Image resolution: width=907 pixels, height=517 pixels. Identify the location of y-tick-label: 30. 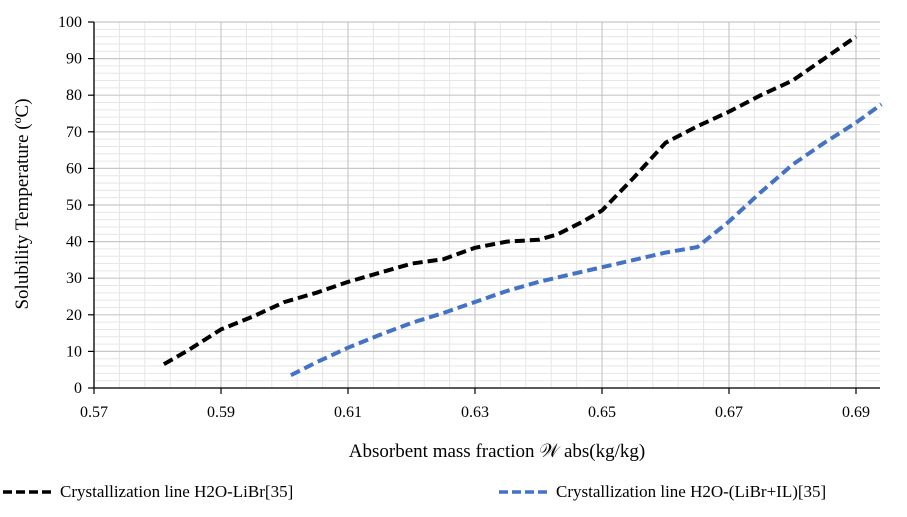
(74, 278).